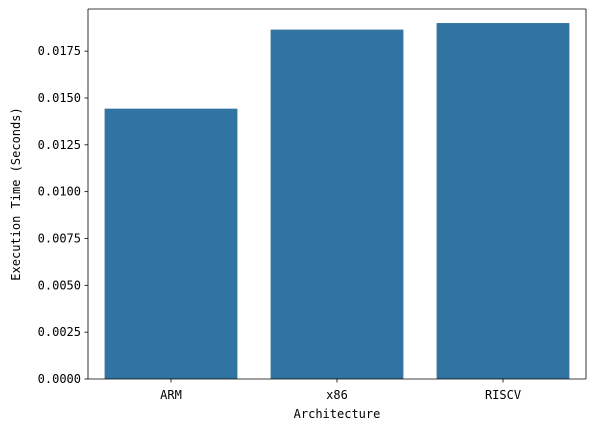 The height and width of the screenshot is (432, 595). Describe the element at coordinates (59, 285) in the screenshot. I see `y-tick-label: 0.0050` at that location.